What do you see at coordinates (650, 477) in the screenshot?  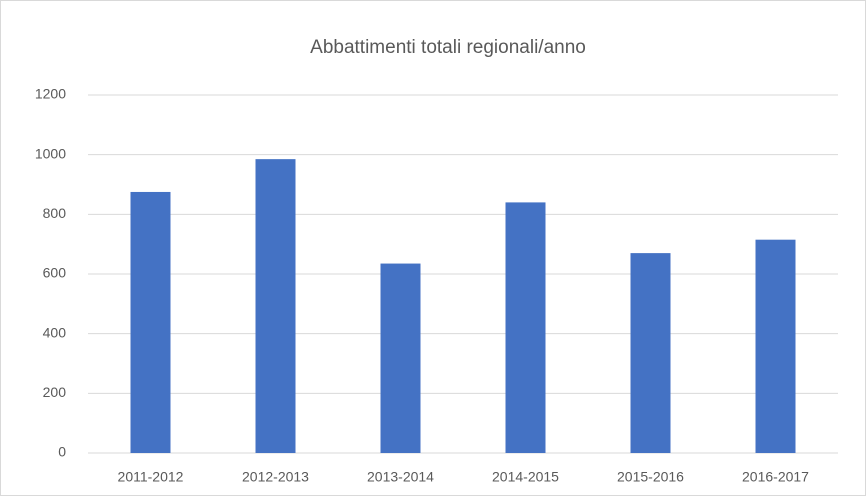 I see `x-tick-label: 2015-2016` at bounding box center [650, 477].